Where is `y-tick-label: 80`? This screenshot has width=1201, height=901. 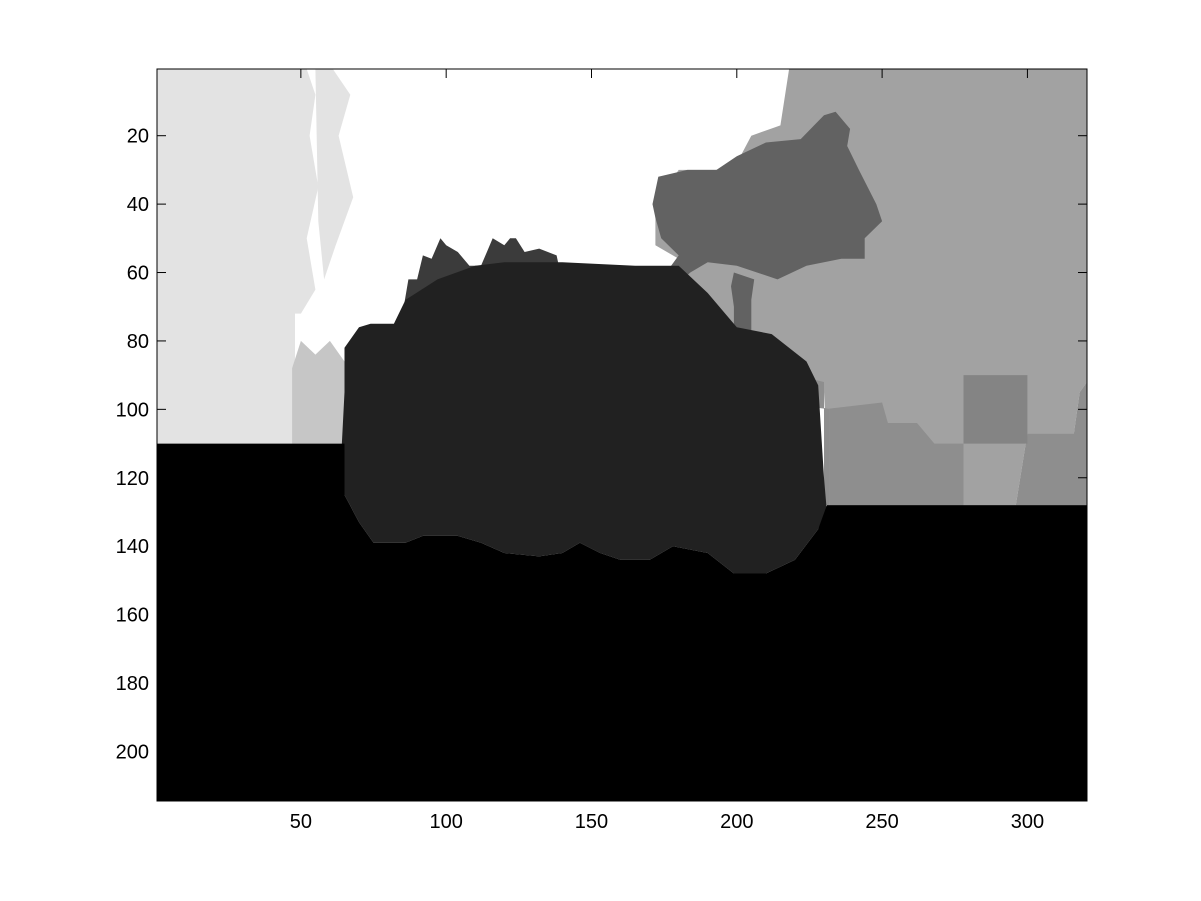 y-tick-label: 80 is located at coordinates (138, 342).